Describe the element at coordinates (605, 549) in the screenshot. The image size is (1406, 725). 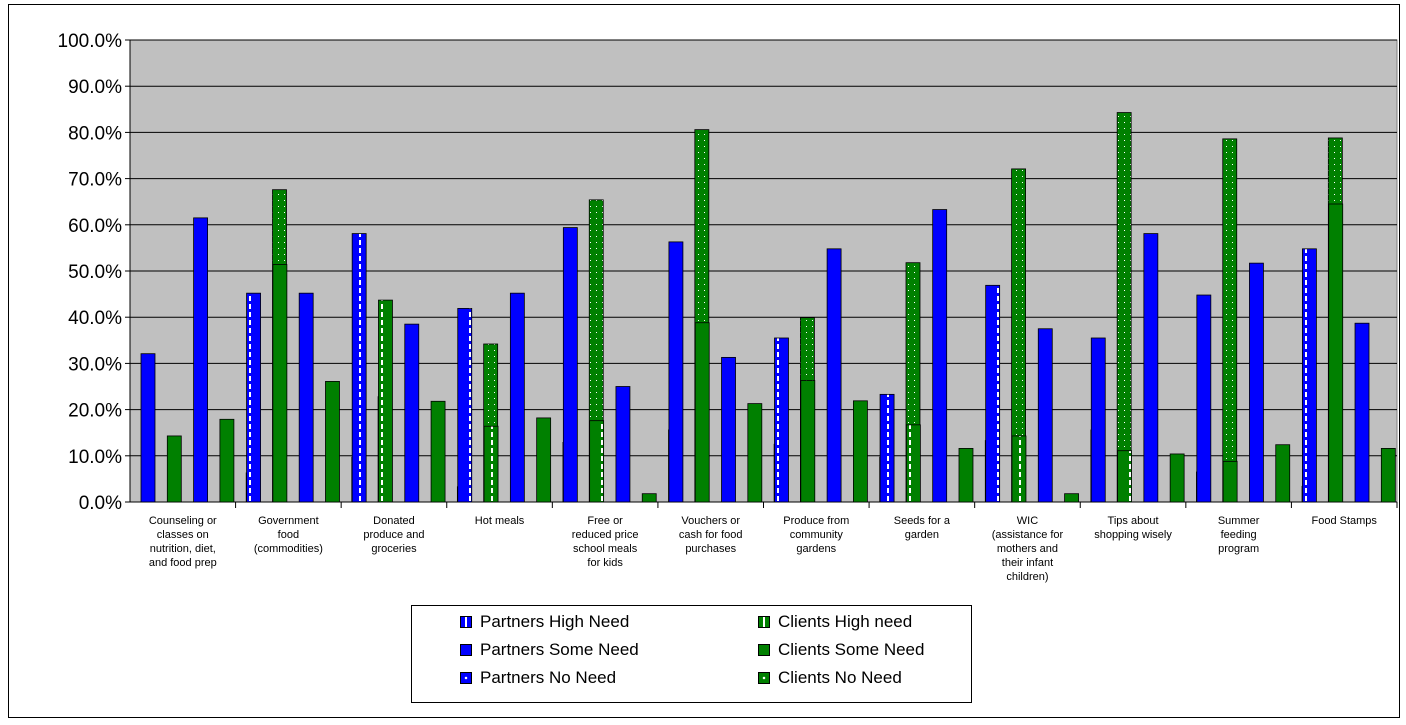
I see `x-tick-label: school meals` at that location.